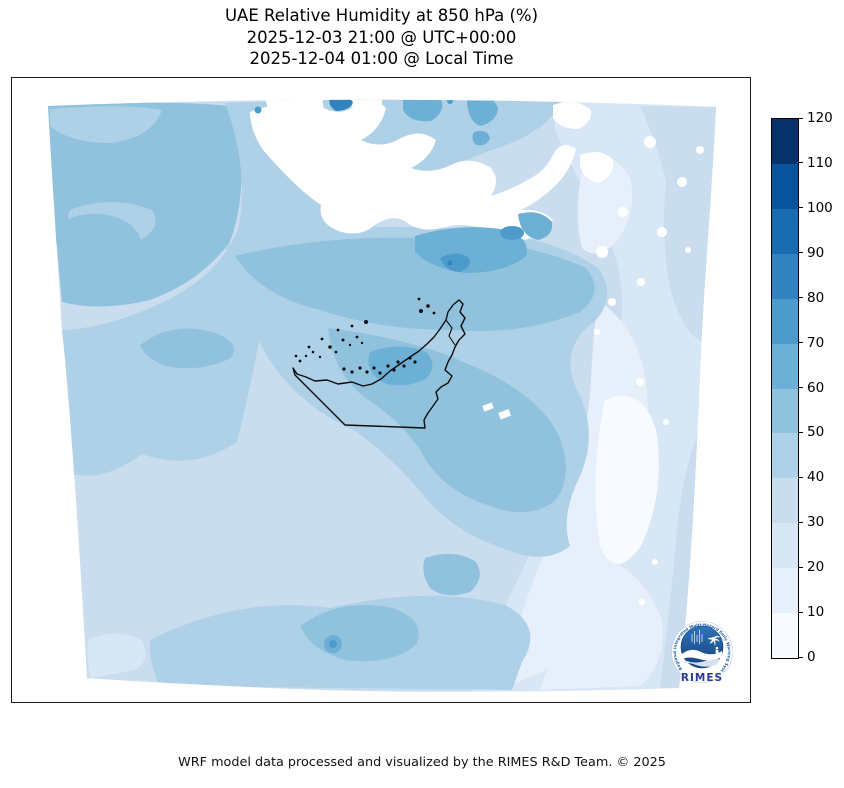 Image resolution: width=844 pixels, height=788 pixels. I want to click on contour-spot-60-70-b, so click(482, 112).